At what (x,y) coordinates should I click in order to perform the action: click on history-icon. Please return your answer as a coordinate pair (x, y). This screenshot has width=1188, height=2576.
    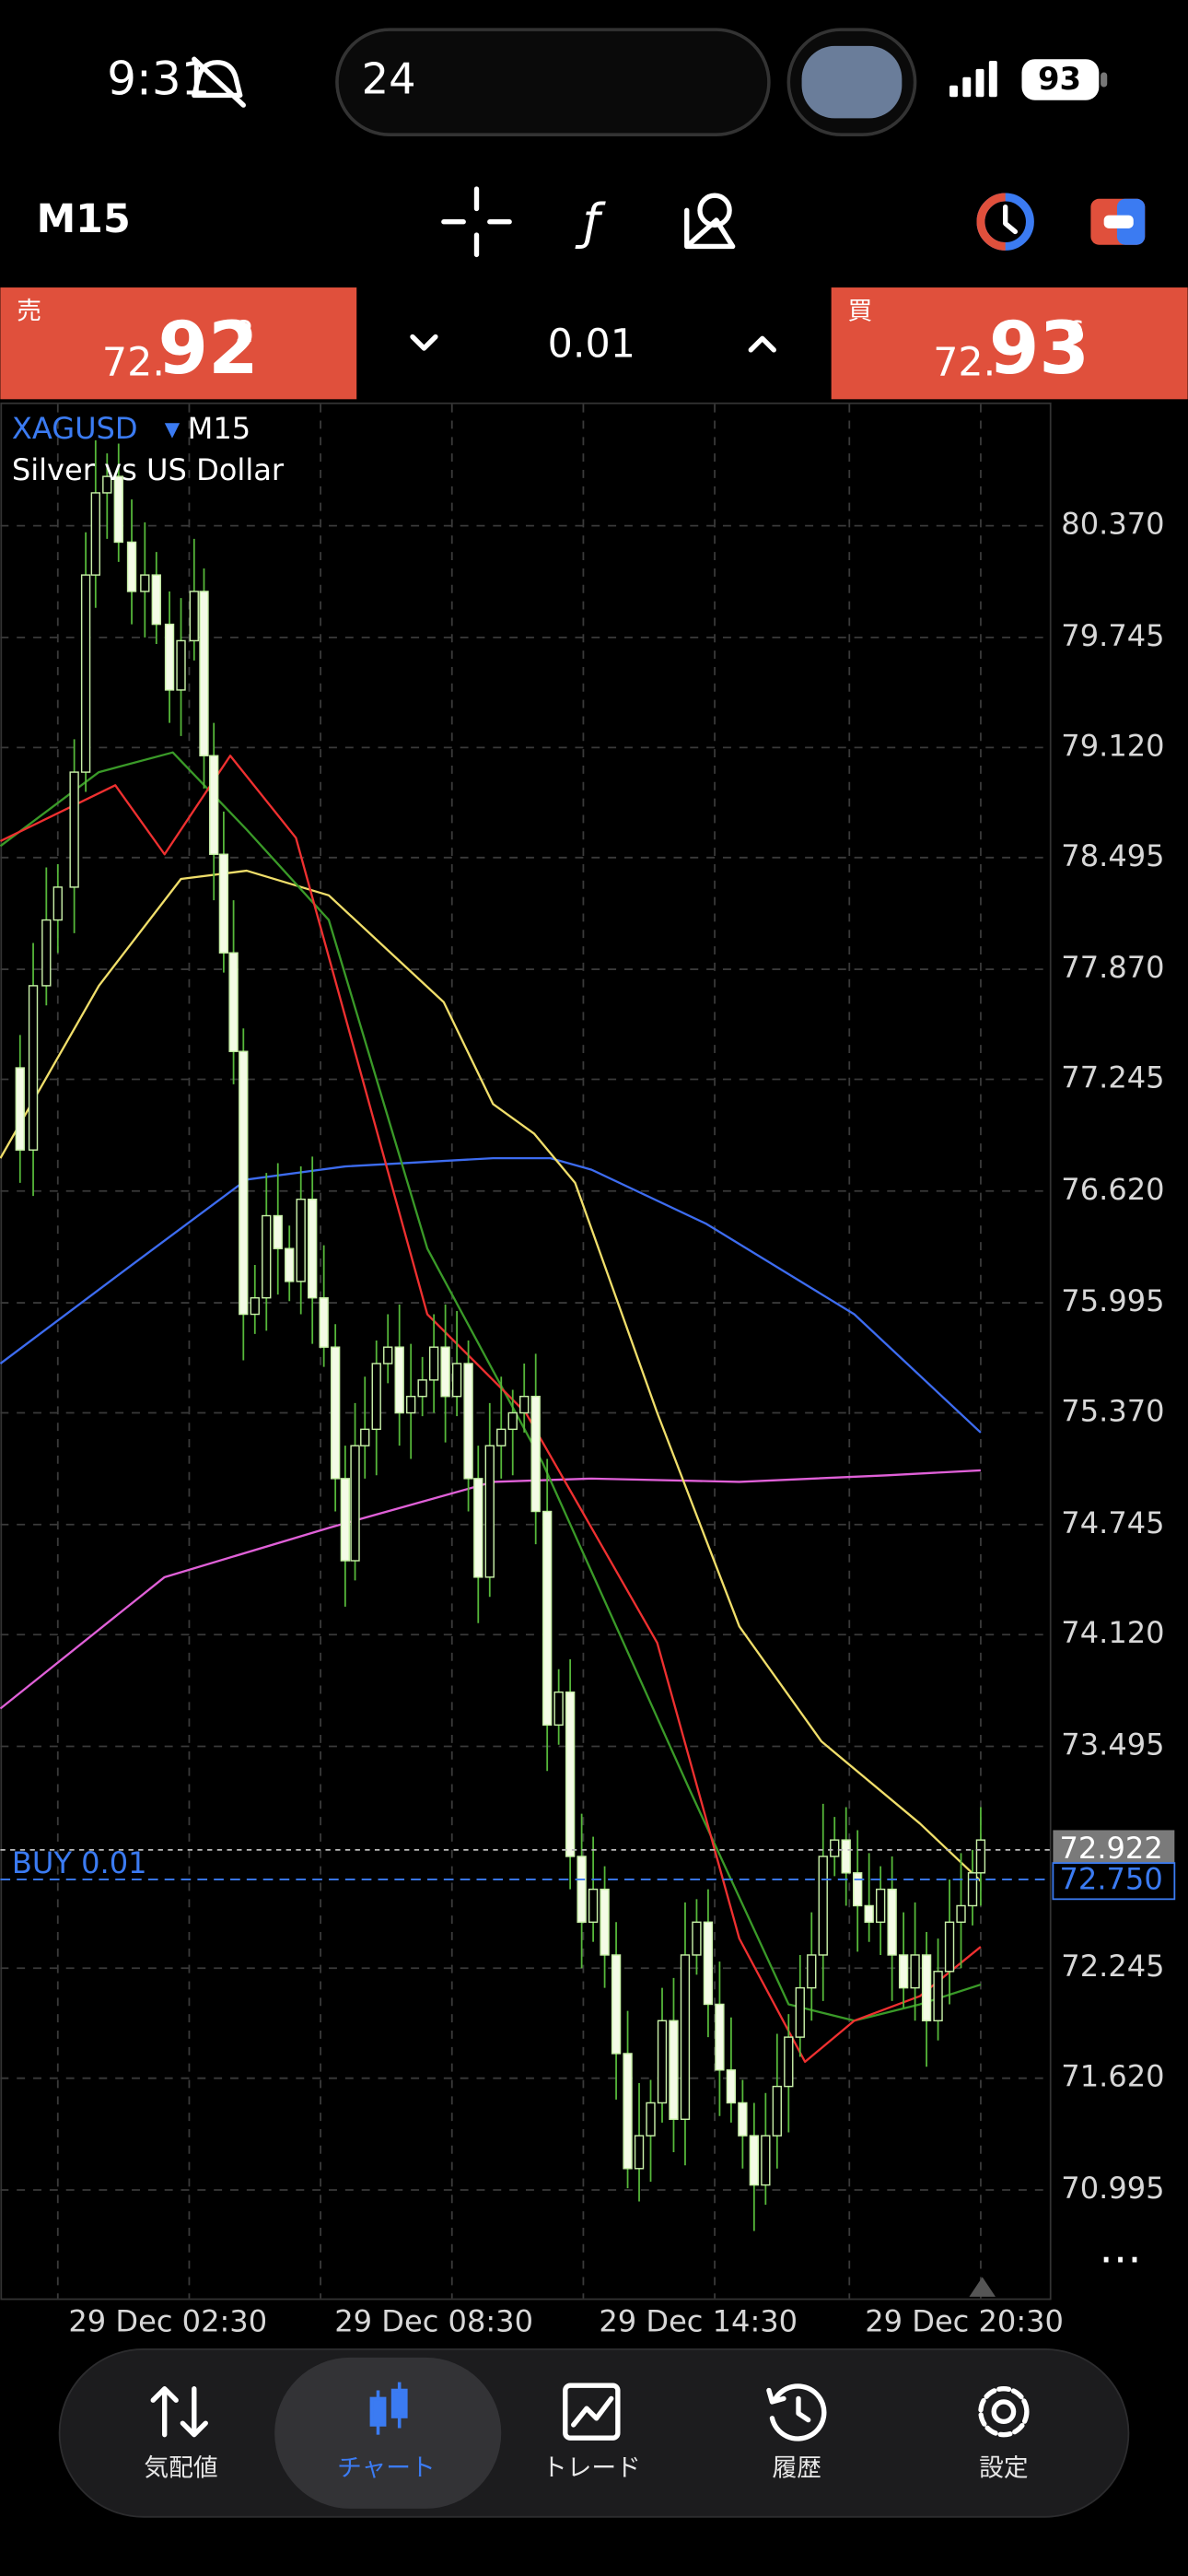
    Looking at the image, I should click on (796, 2412).